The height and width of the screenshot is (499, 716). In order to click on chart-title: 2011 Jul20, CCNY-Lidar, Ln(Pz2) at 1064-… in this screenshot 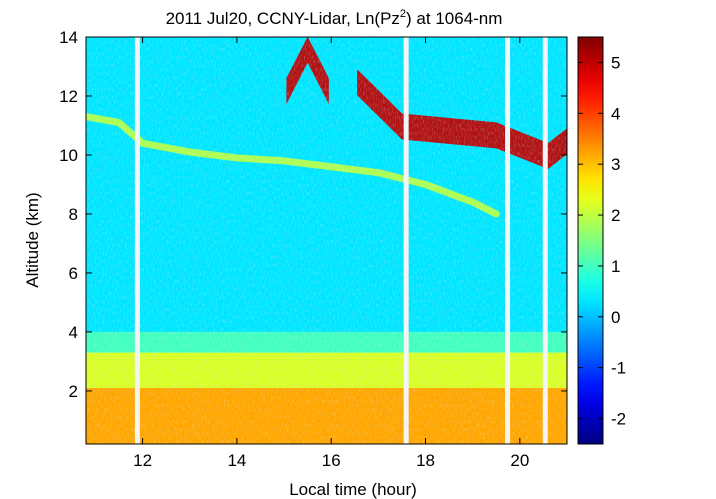, I will do `click(334, 18)`.